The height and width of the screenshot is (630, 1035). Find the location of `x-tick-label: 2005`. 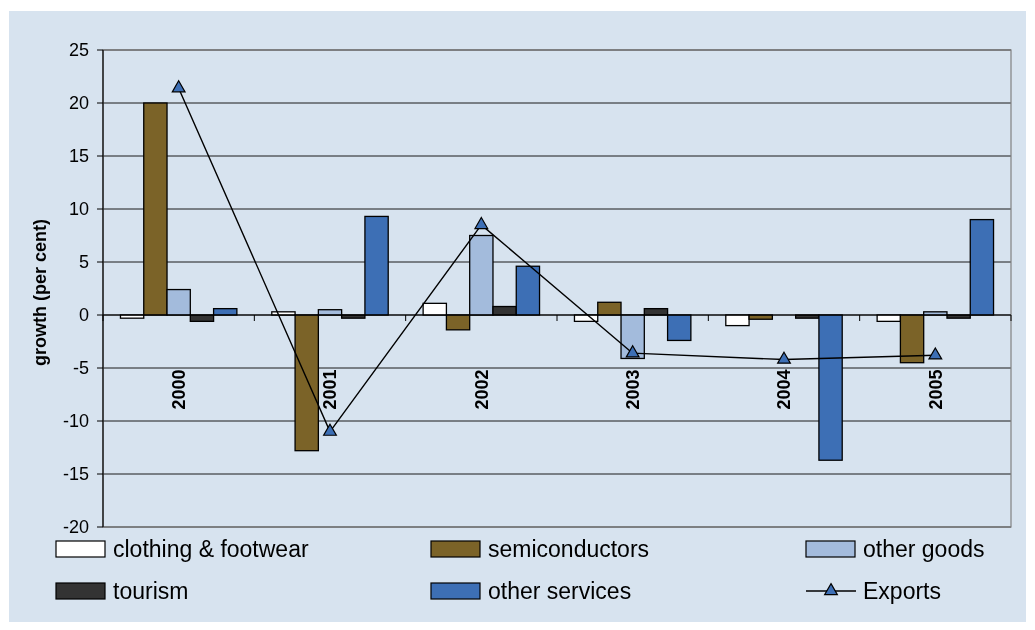

x-tick-label: 2005 is located at coordinates (935, 389).